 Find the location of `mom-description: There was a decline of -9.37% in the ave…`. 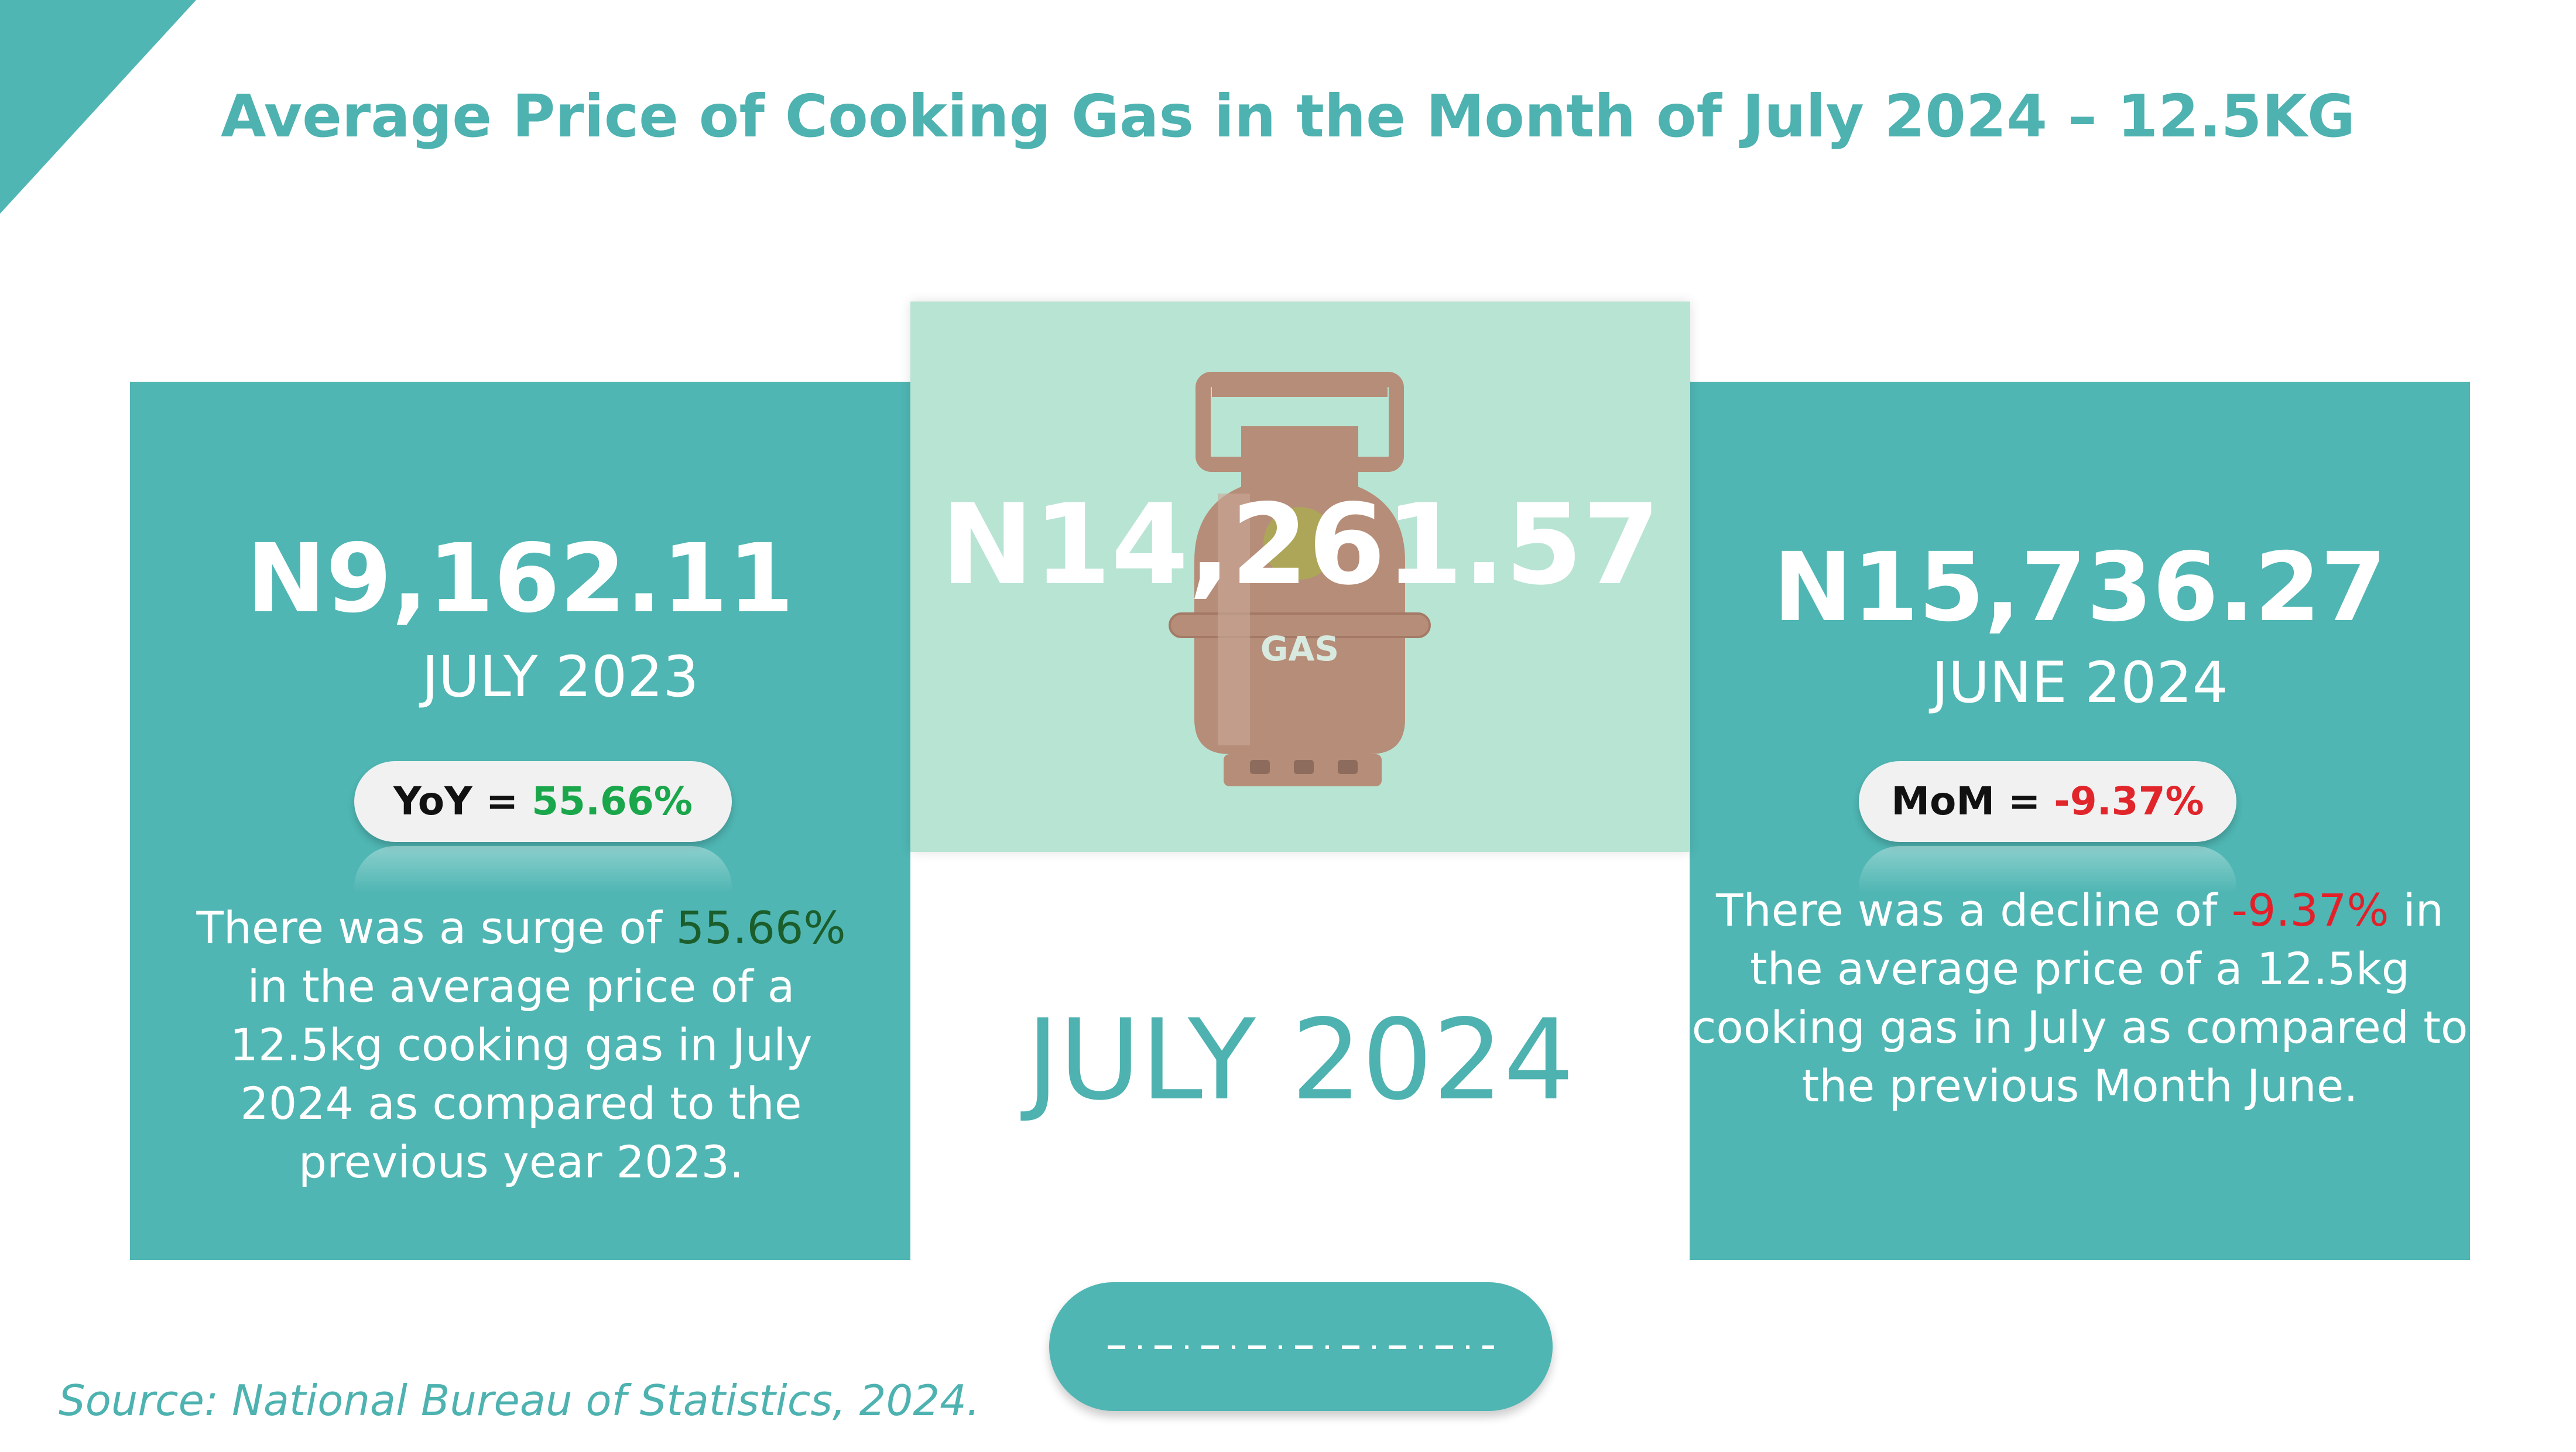

mom-description: There was a decline of -9.37% in the ave… is located at coordinates (2080, 998).